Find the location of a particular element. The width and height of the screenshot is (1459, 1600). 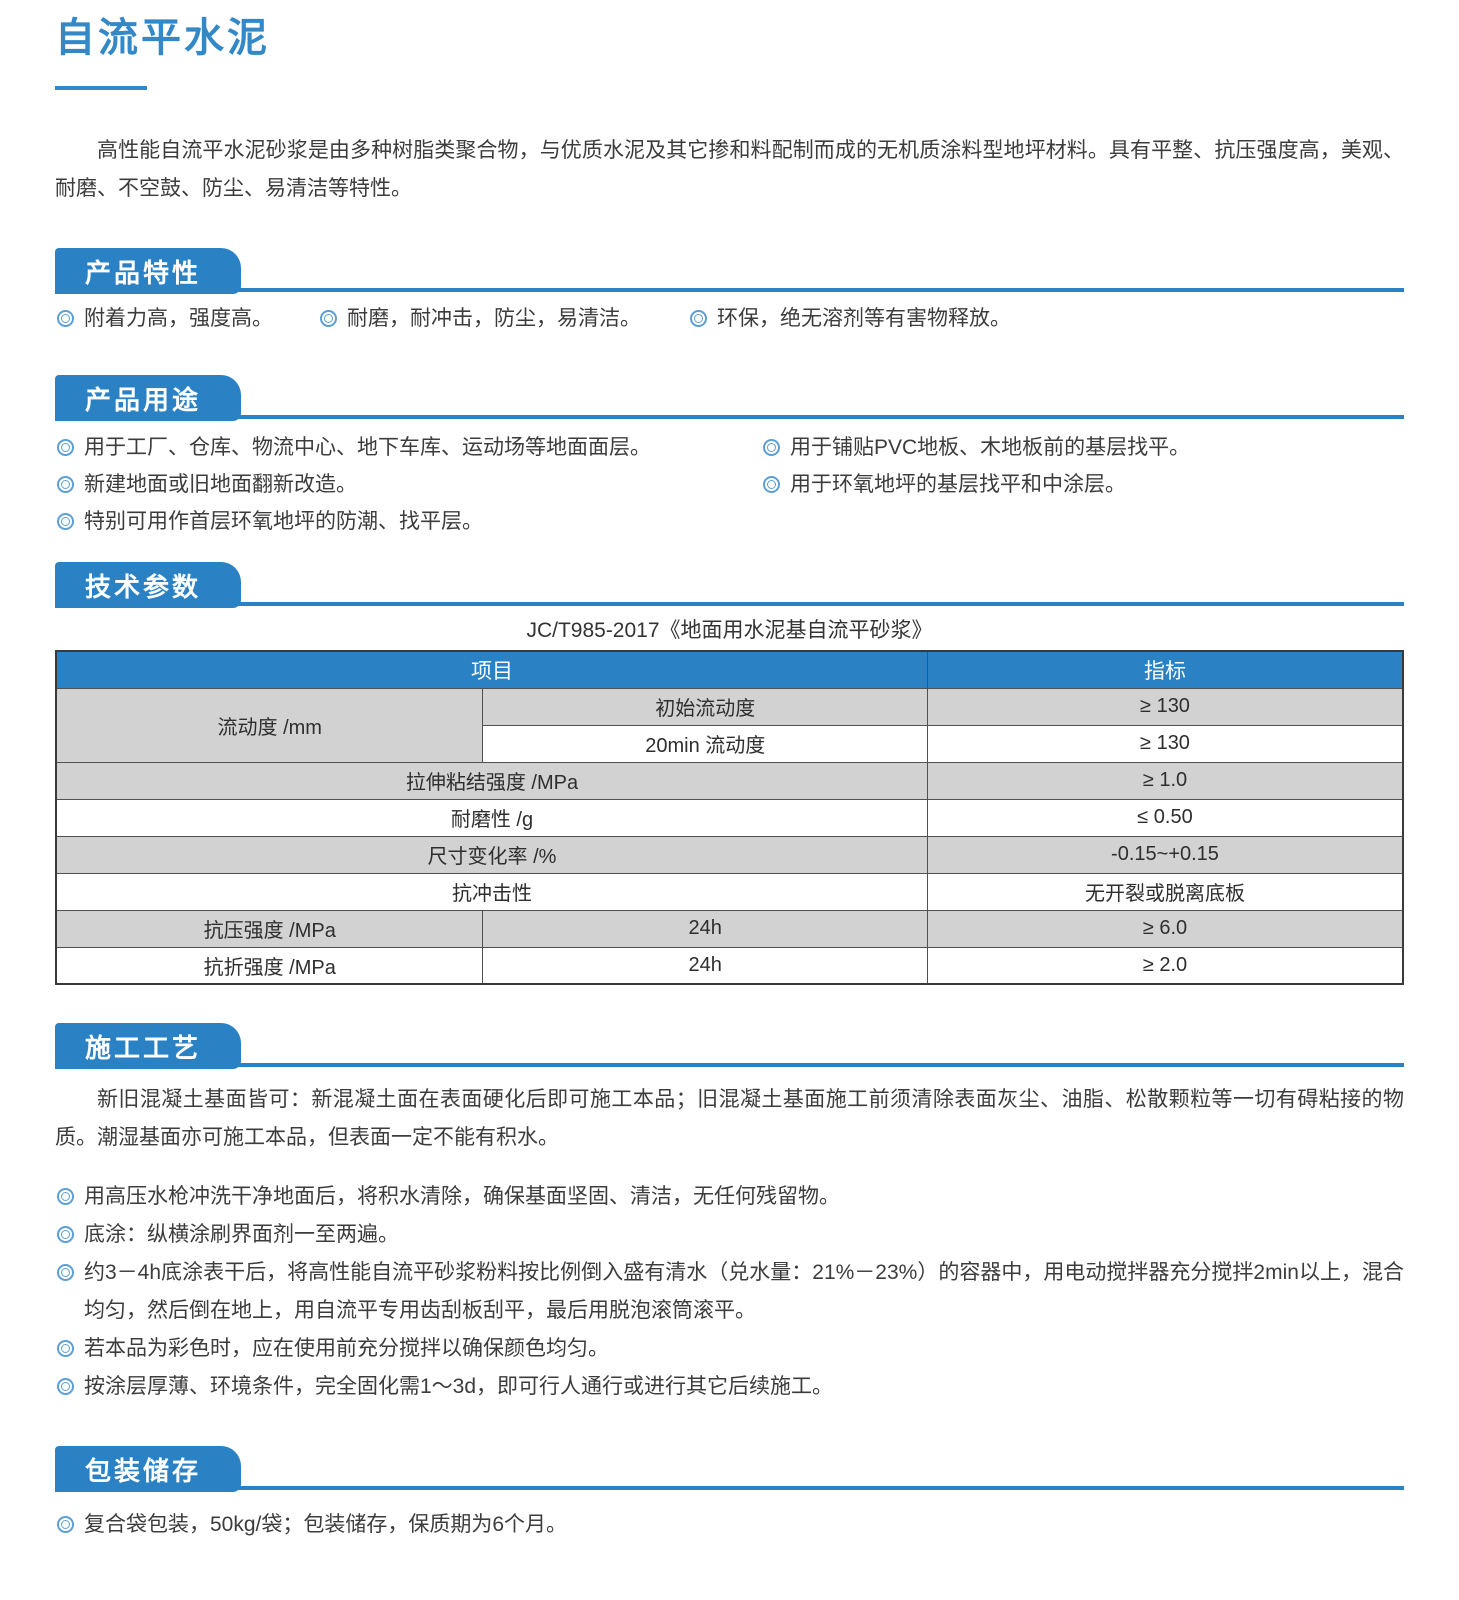

section-heading-features: 产品特性 is located at coordinates (143, 272).